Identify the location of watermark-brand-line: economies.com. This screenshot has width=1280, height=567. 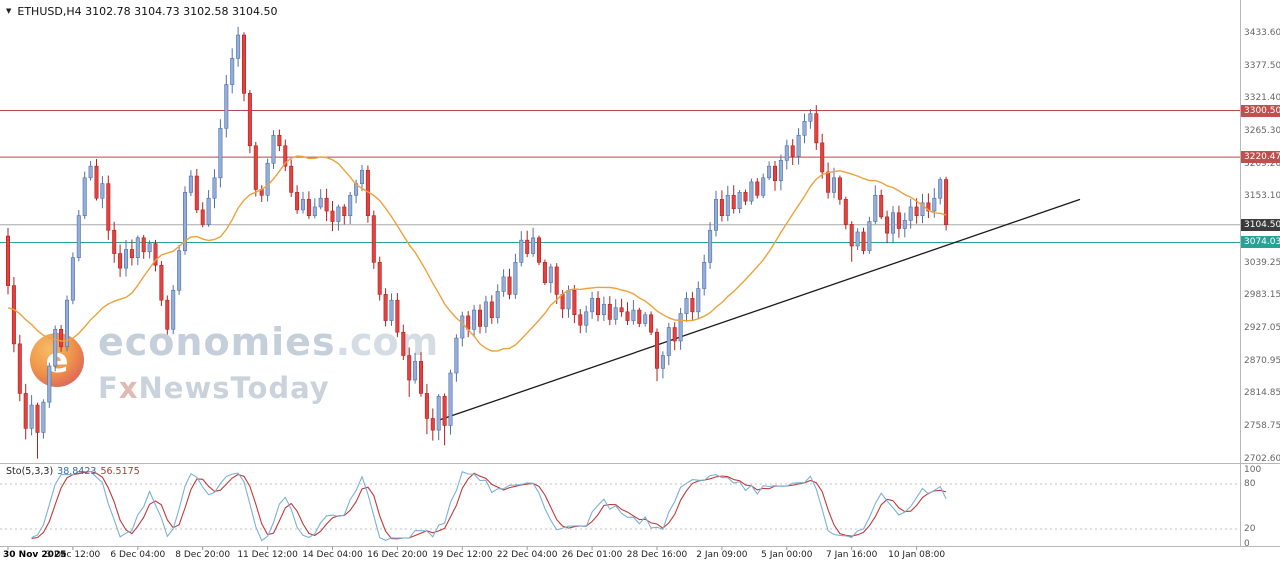
(268, 346).